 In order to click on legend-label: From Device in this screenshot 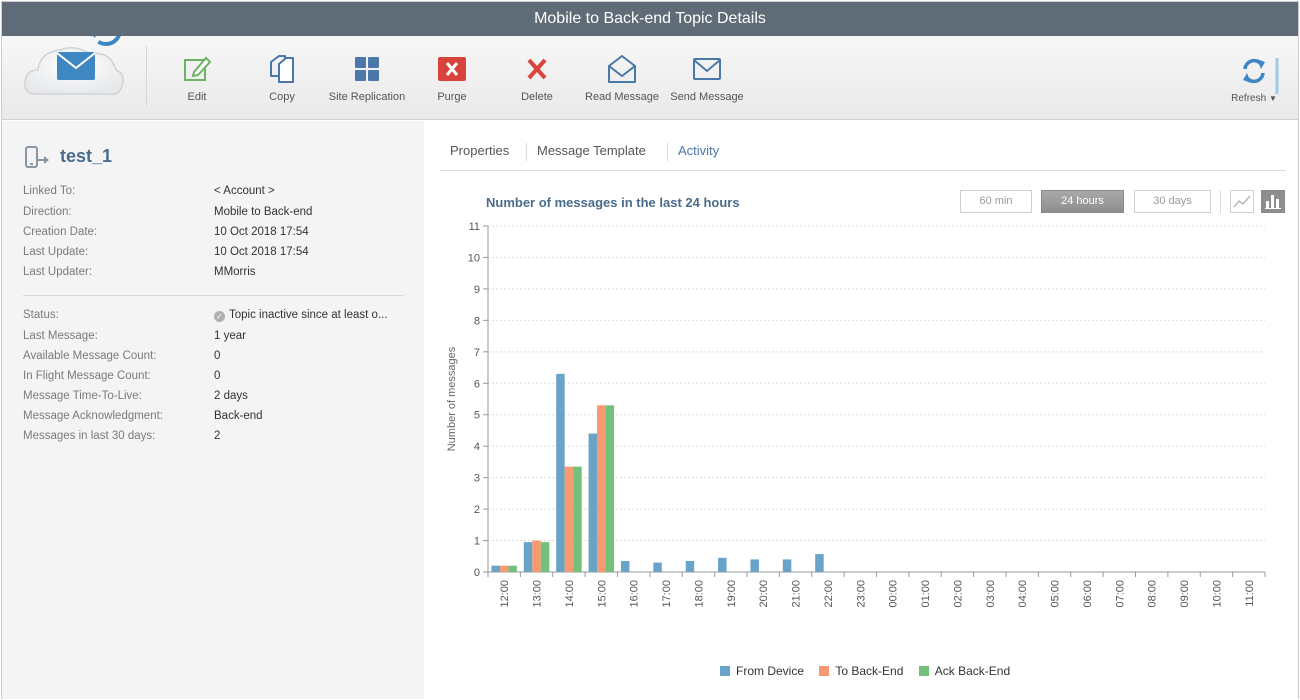, I will do `click(770, 671)`.